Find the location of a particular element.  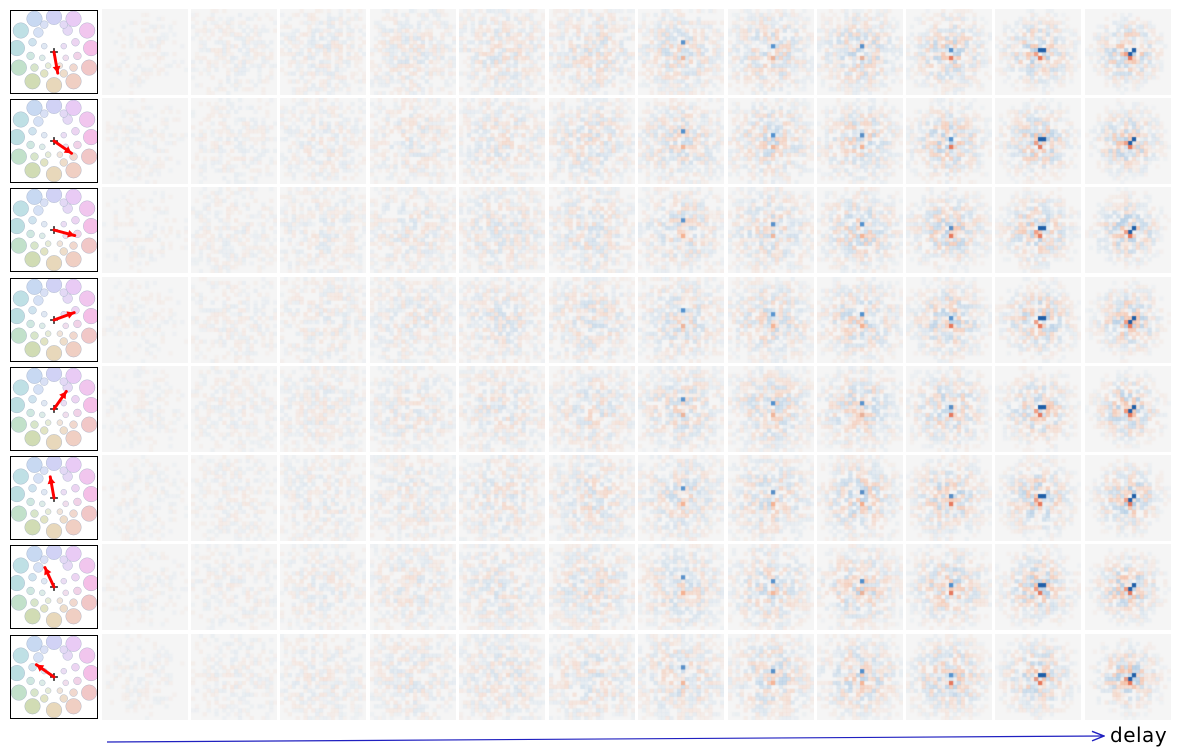

direction-icon-panel is located at coordinates (54, 408).